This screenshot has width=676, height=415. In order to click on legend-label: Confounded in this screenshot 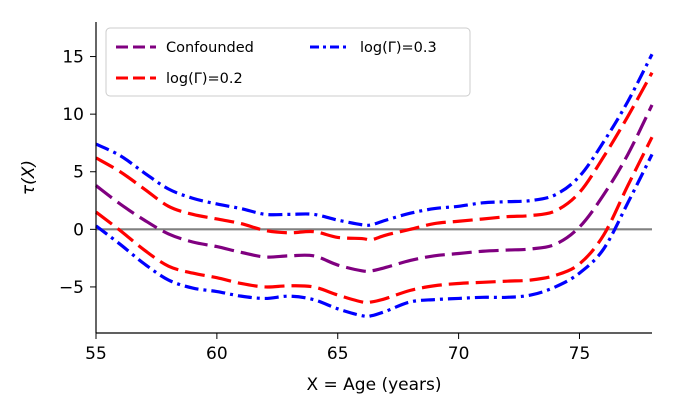, I will do `click(210, 48)`.